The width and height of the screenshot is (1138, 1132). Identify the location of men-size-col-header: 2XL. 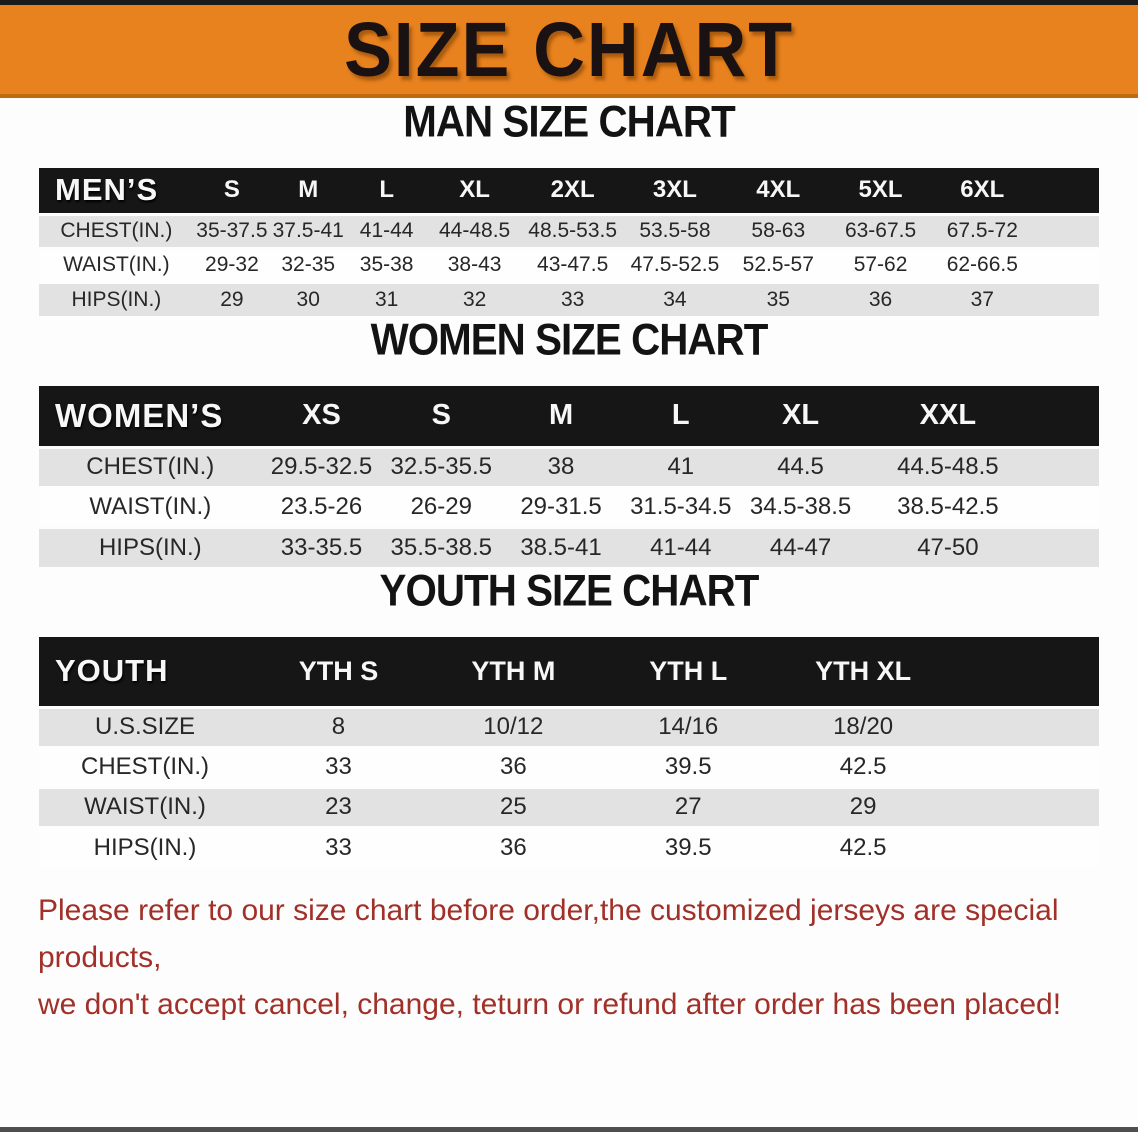
(572, 190).